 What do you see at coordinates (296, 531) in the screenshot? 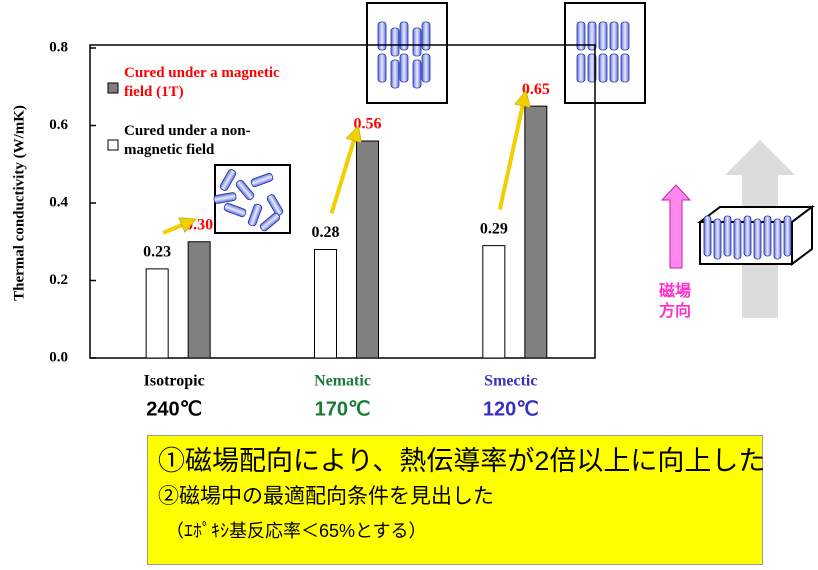
I see `note-line: （ｴﾎﾟｷｼ基反応率＜65%とする）` at bounding box center [296, 531].